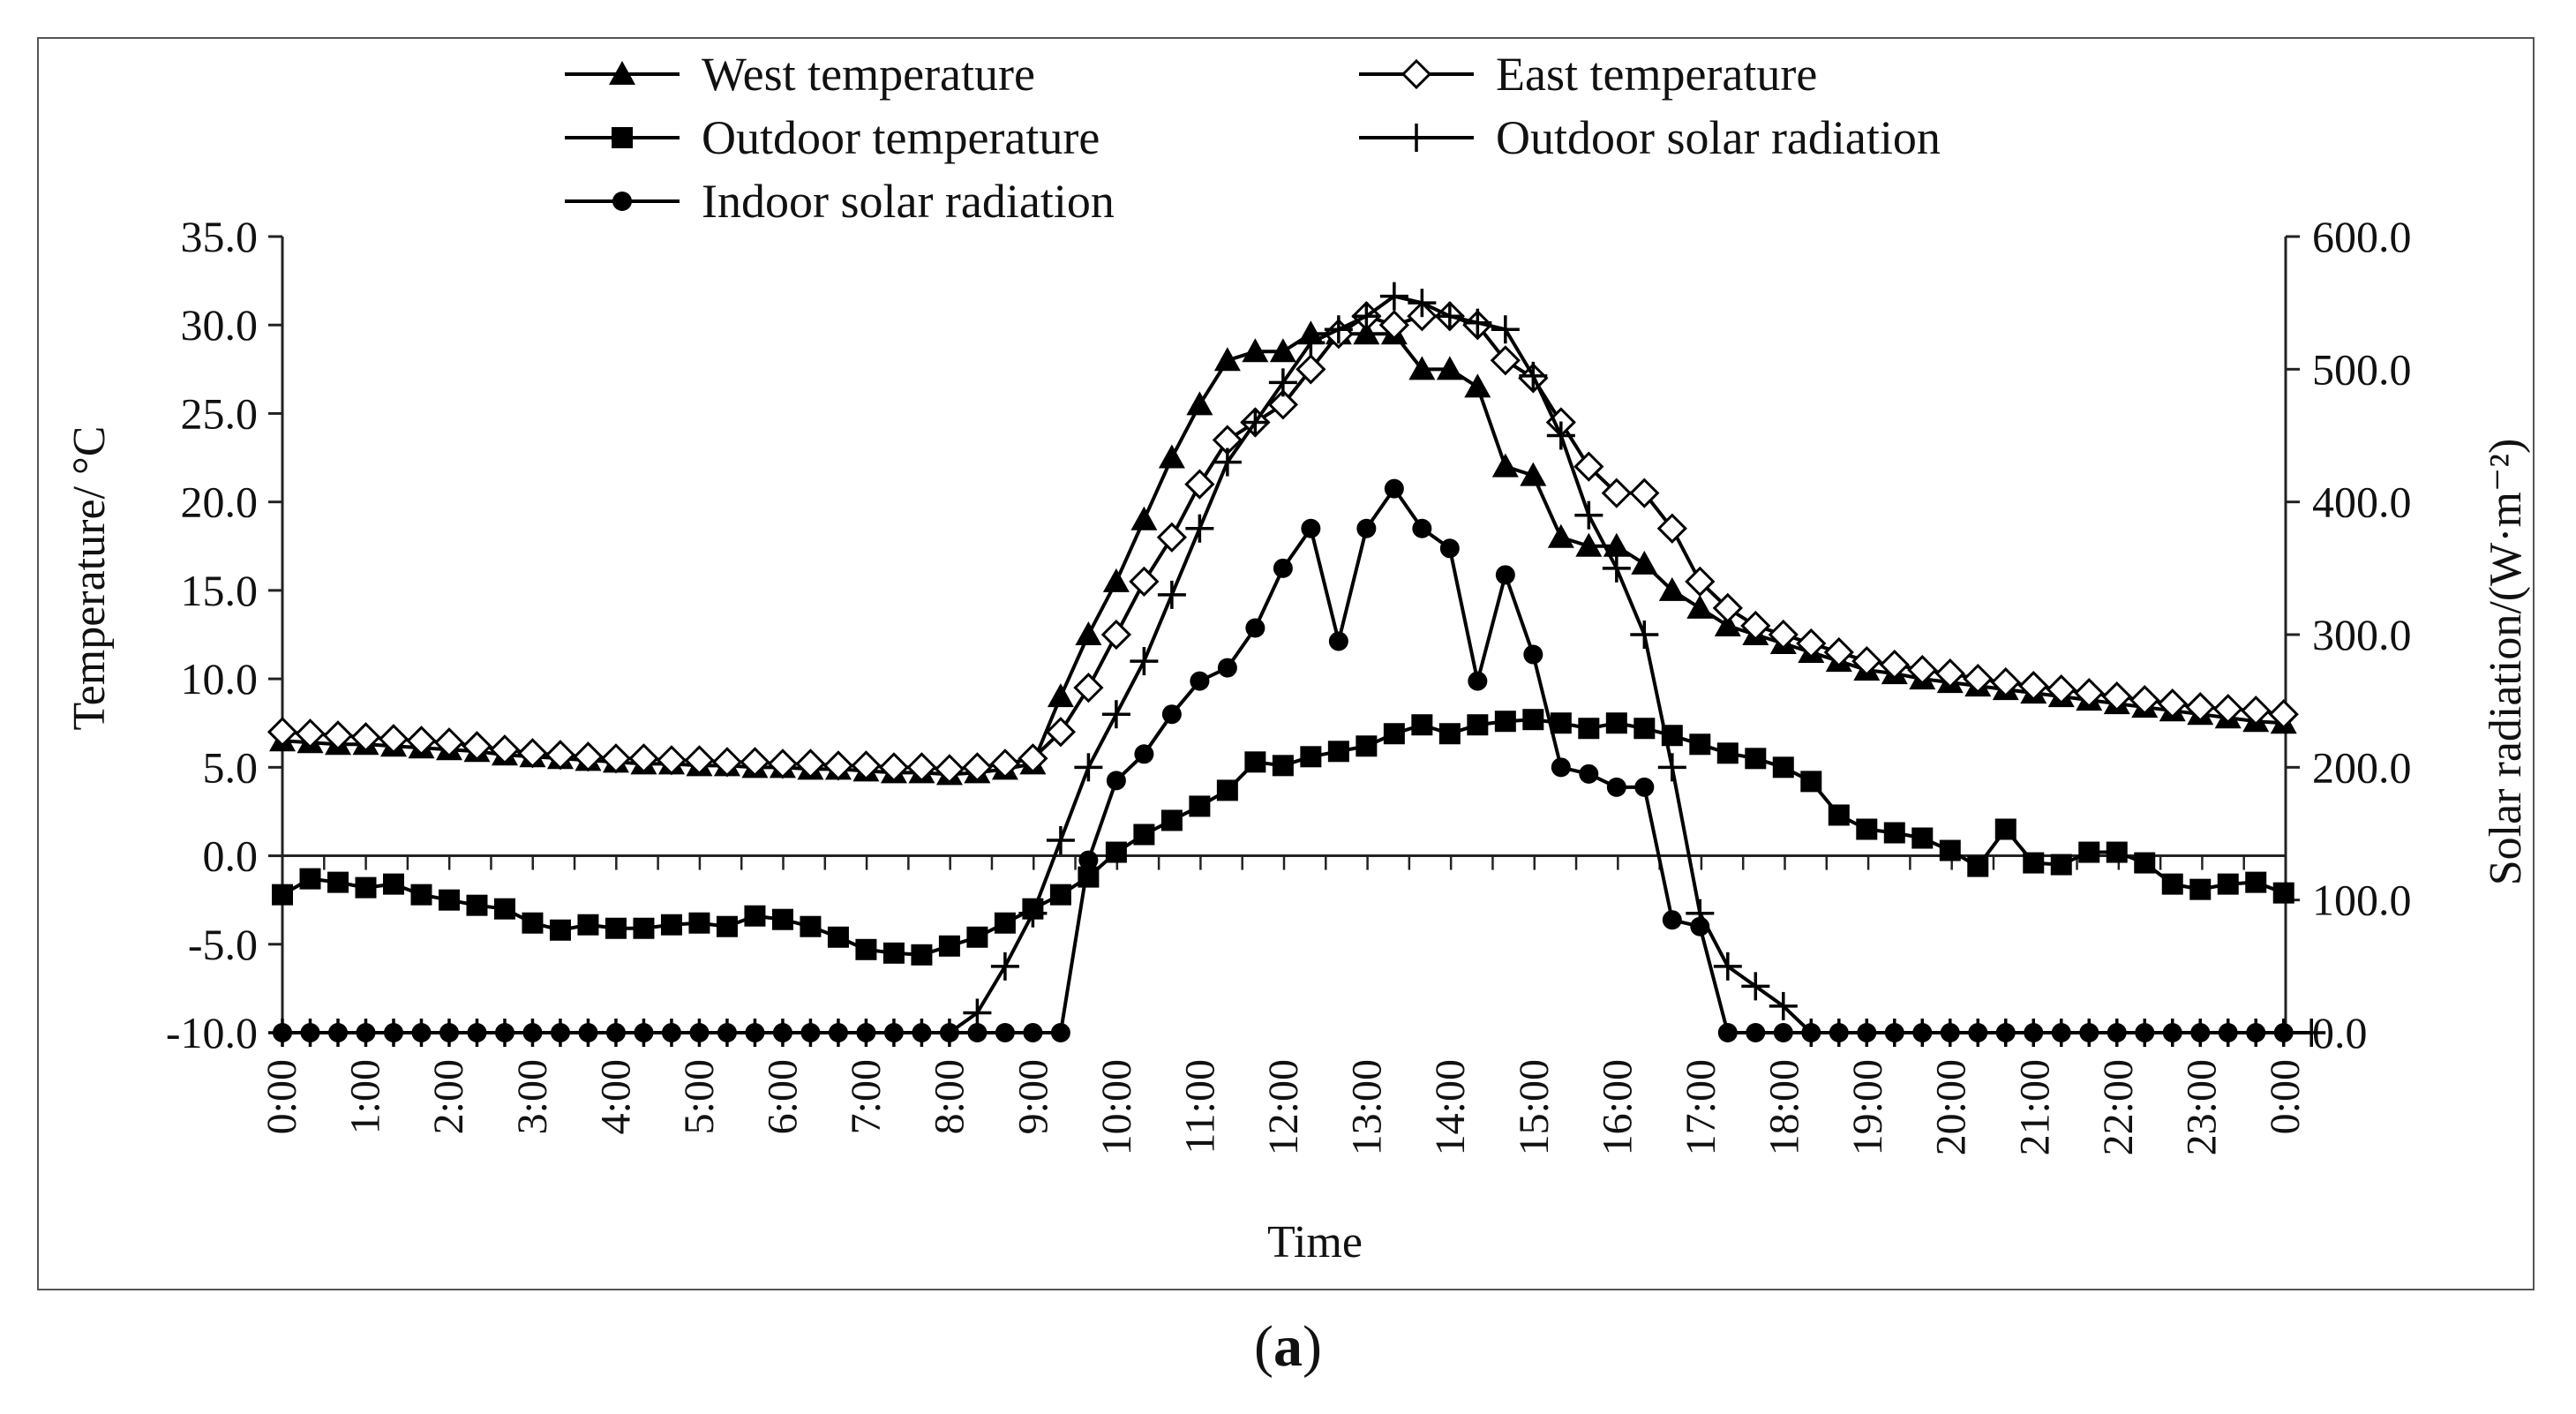 Image resolution: width=2576 pixels, height=1414 pixels. I want to click on x-tick-label: 6:00, so click(783, 1096).